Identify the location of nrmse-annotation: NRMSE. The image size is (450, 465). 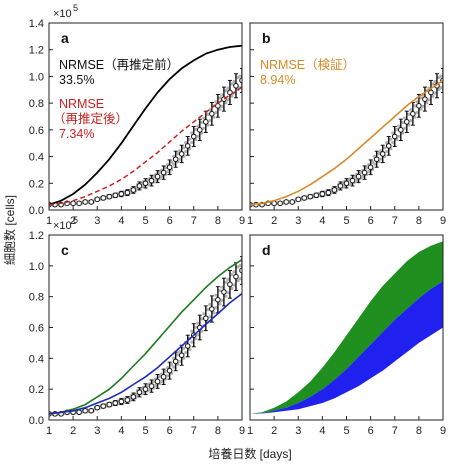
(81, 104).